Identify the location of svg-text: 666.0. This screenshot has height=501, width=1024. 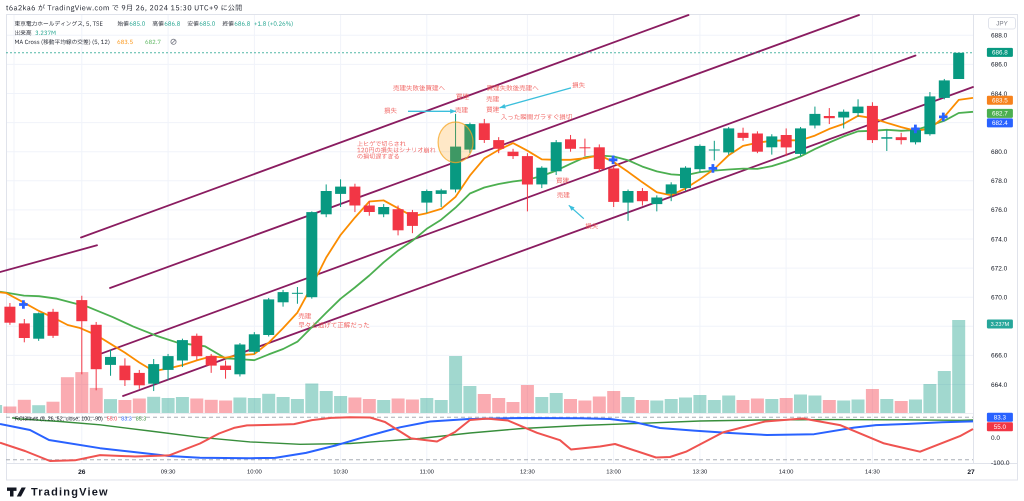
(999, 356).